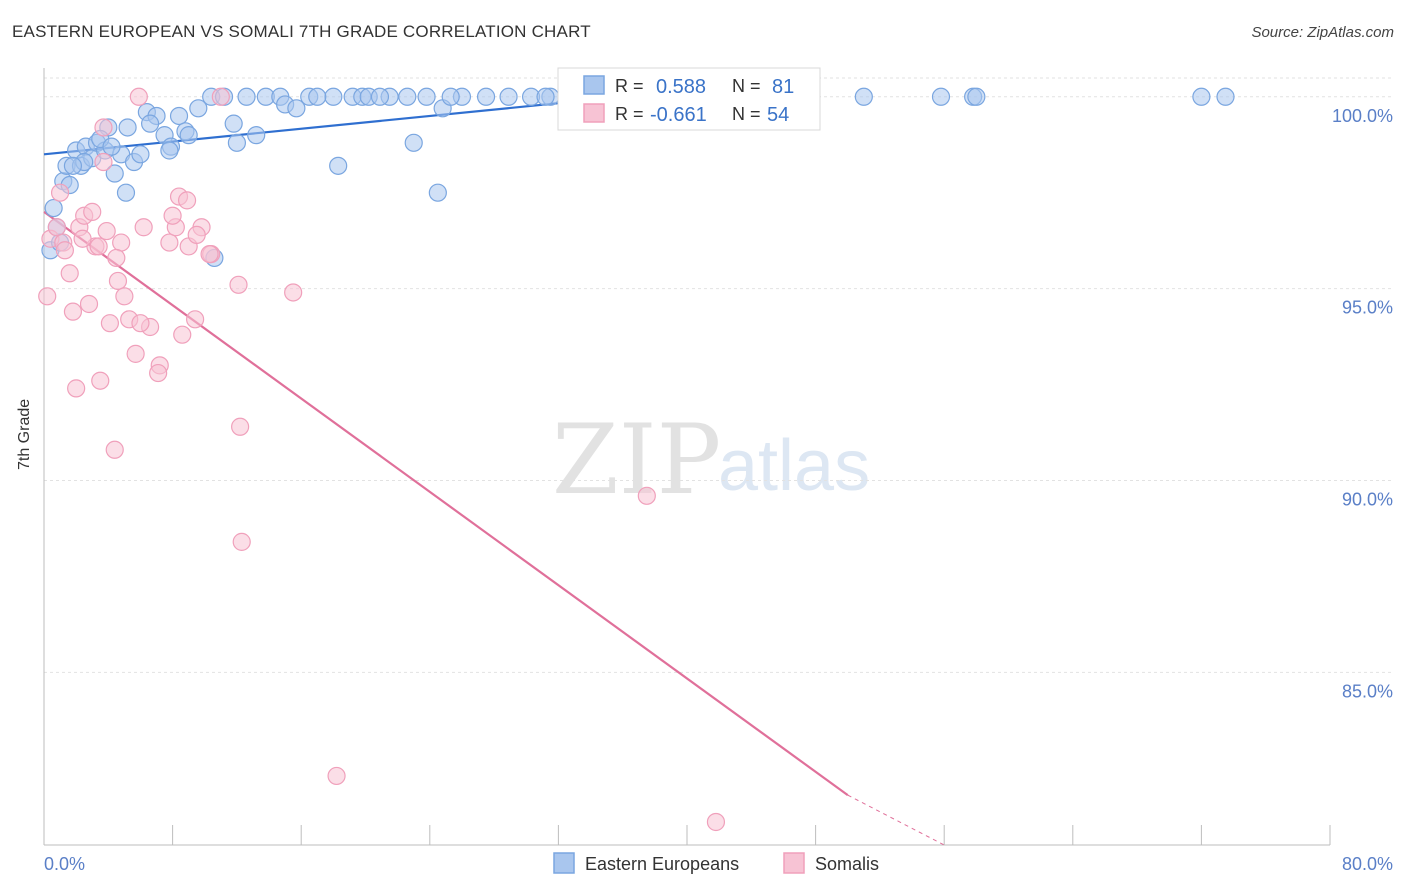 This screenshot has height=892, width=1406. I want to click on stats-somali-r-label: R =, so click(629, 114).